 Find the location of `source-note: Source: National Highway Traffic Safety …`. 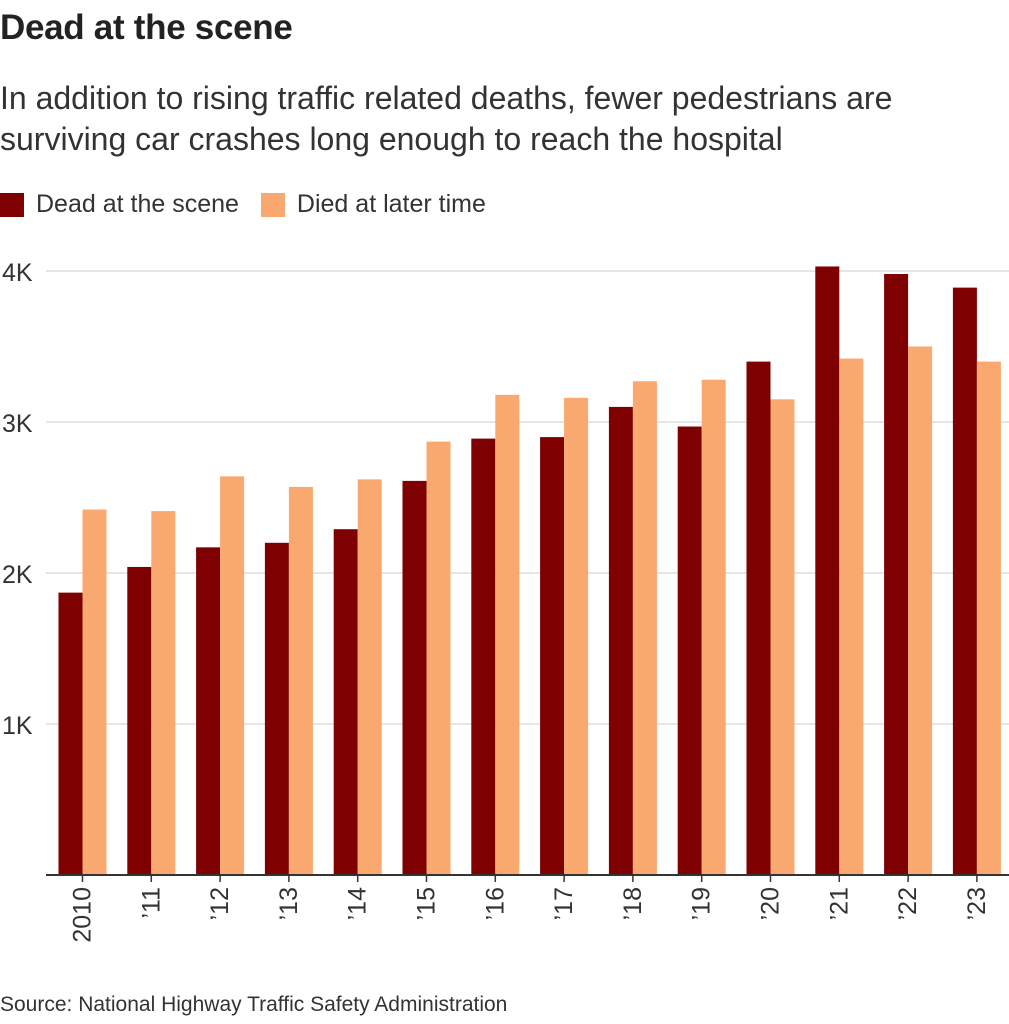

source-note: Source: National Highway Traffic Safety … is located at coordinates (254, 1004).